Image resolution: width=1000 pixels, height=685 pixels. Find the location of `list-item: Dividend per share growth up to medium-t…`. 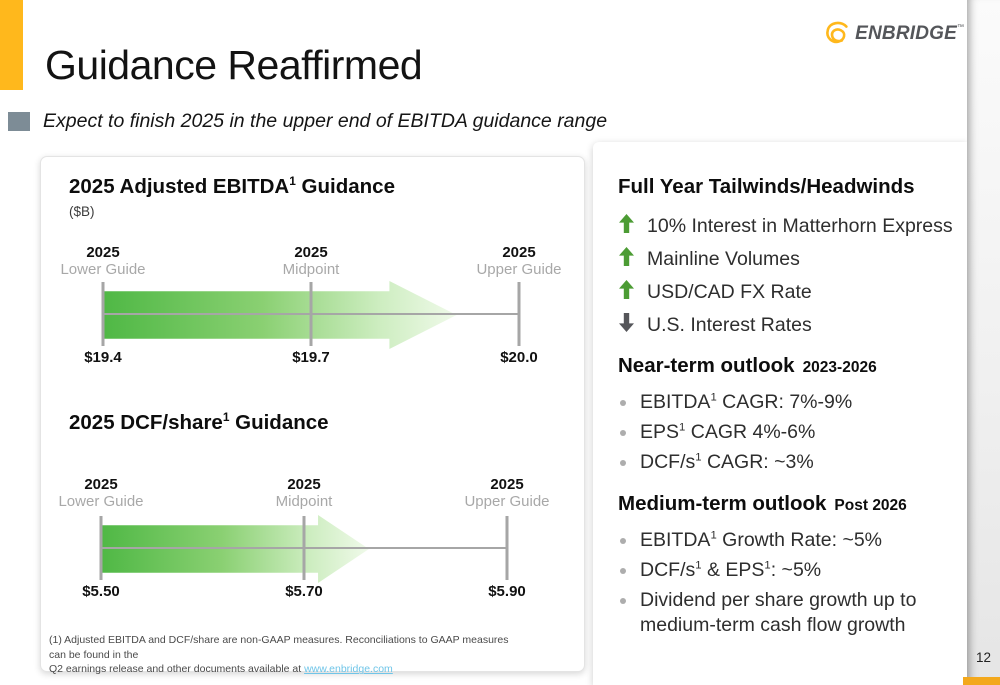

list-item: Dividend per share growth up to medium-t… is located at coordinates (777, 613).